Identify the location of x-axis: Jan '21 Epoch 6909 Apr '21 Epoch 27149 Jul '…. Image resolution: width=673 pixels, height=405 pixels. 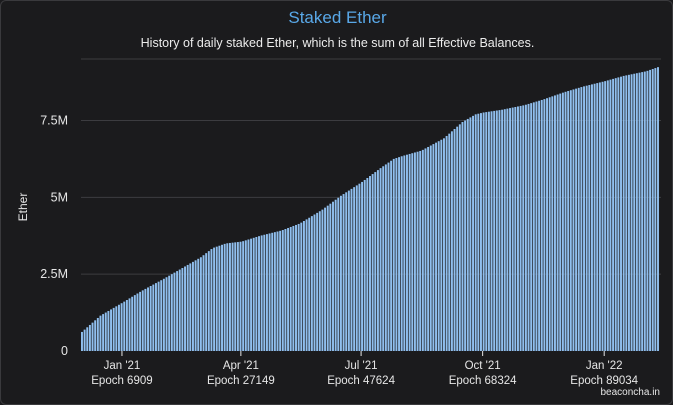
(365, 369).